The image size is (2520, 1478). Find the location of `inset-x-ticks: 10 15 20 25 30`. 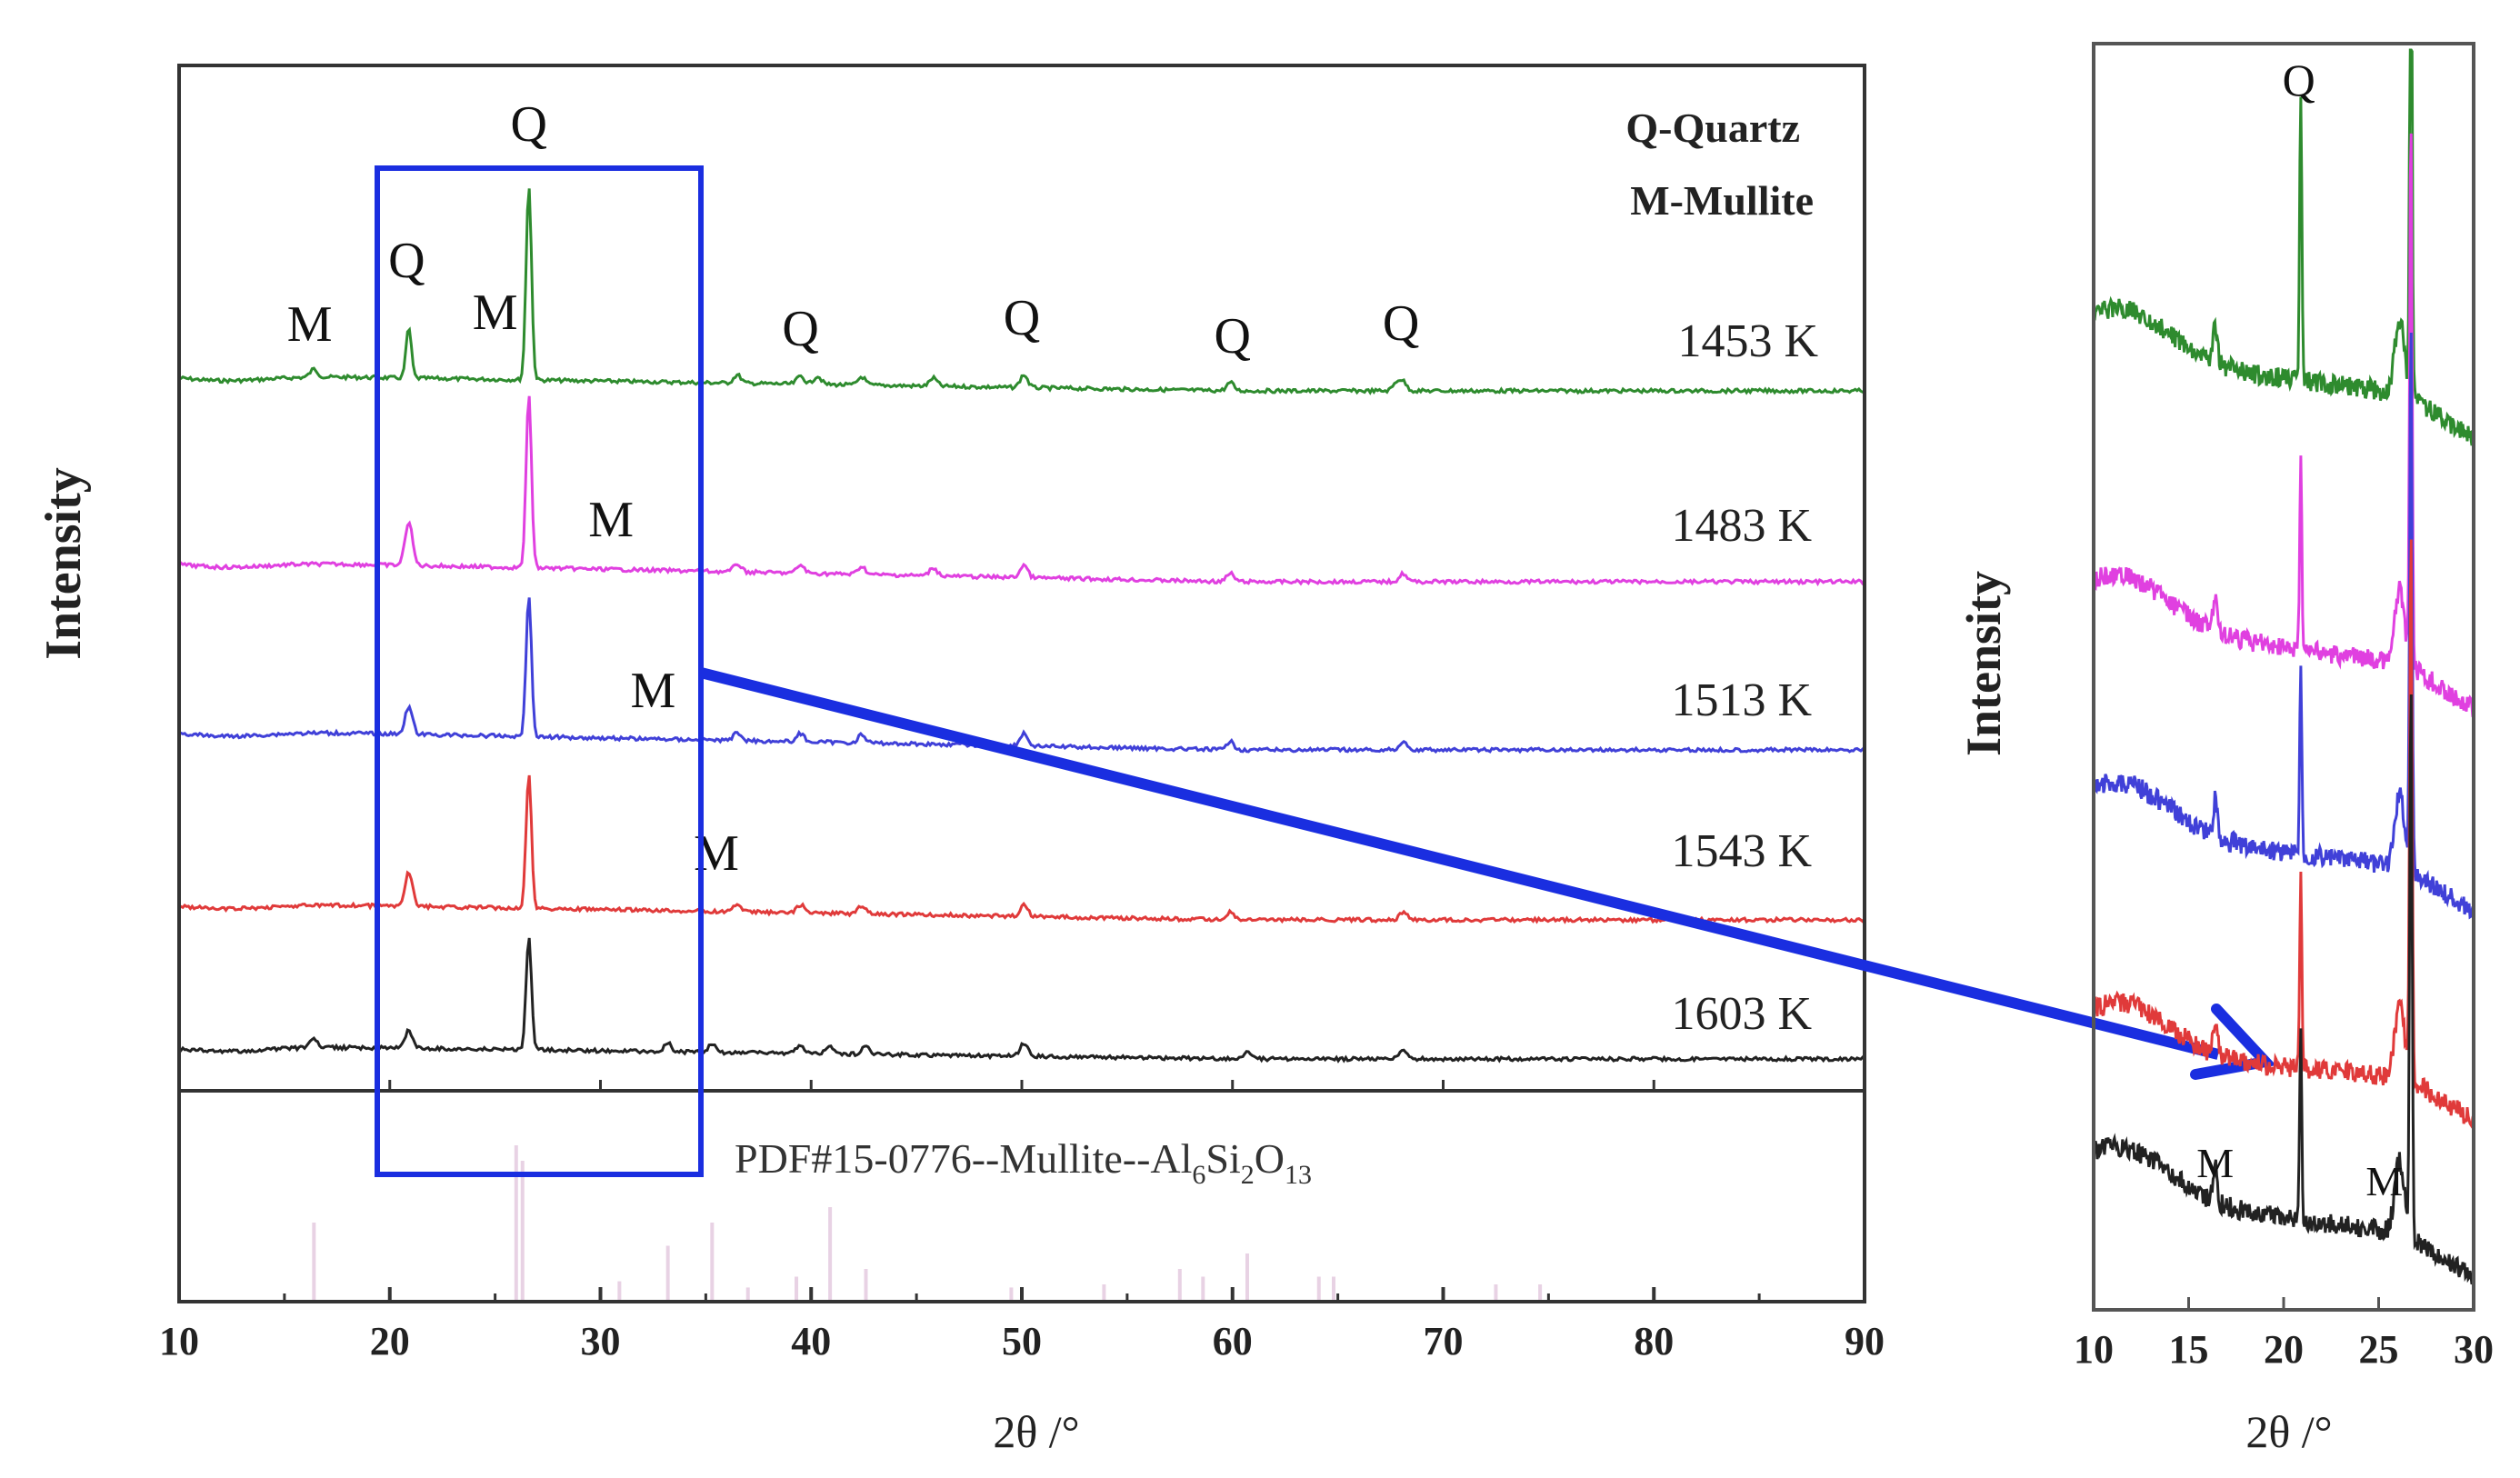

inset-x-ticks: 10 15 20 25 30 is located at coordinates (2284, 1334).